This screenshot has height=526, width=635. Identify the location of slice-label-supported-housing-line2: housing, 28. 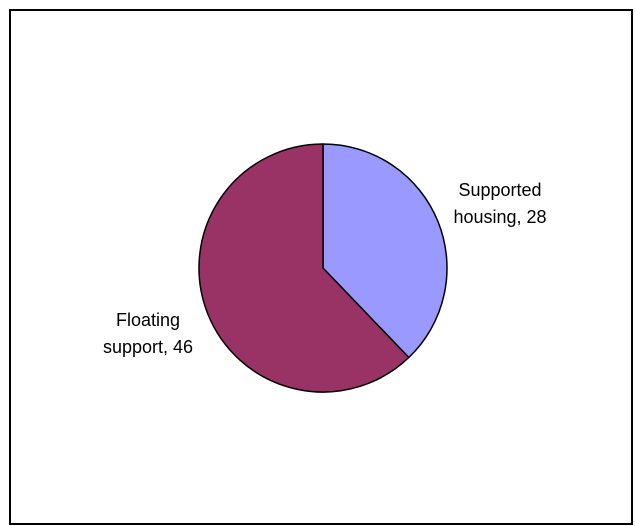
(499, 217).